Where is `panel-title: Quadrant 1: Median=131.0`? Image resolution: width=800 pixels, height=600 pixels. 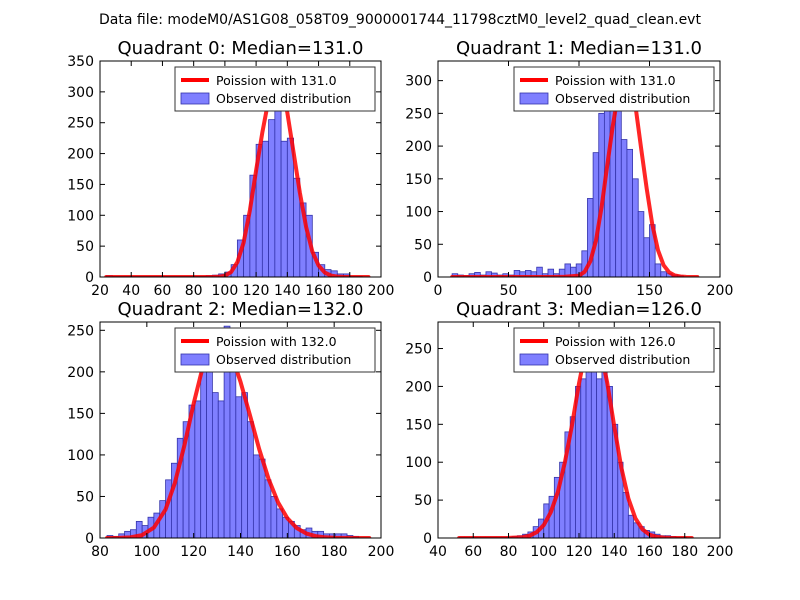
panel-title: Quadrant 1: Median=131.0 is located at coordinates (579, 48).